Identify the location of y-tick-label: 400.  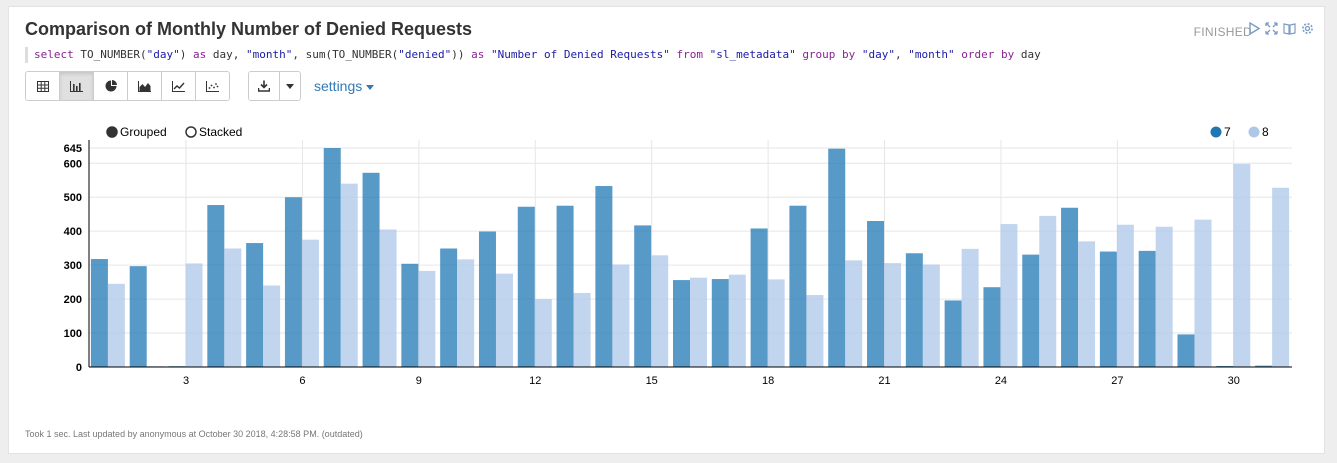
(73, 232).